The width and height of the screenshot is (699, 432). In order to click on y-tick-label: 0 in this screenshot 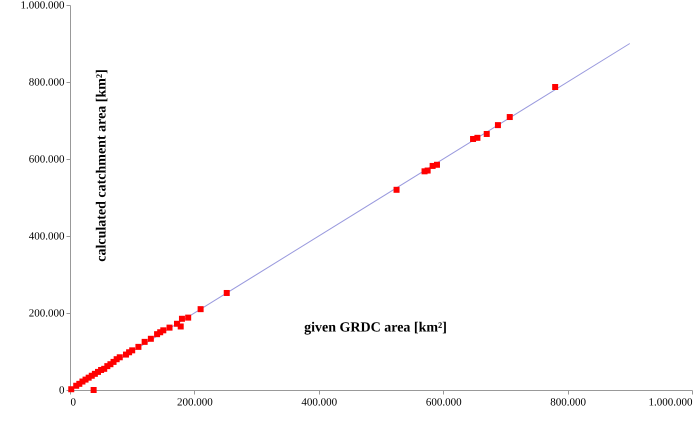, I will do `click(62, 390)`.